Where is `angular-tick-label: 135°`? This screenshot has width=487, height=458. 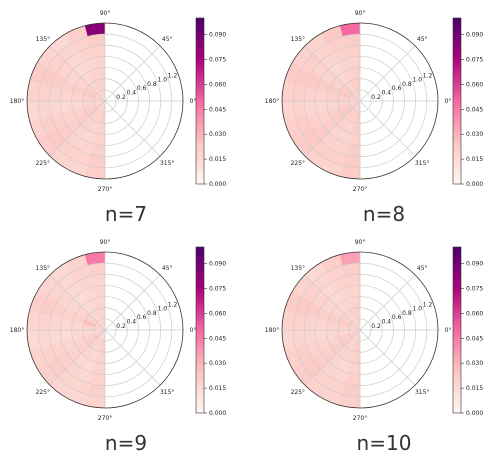
angular-tick-label: 135° is located at coordinates (298, 39).